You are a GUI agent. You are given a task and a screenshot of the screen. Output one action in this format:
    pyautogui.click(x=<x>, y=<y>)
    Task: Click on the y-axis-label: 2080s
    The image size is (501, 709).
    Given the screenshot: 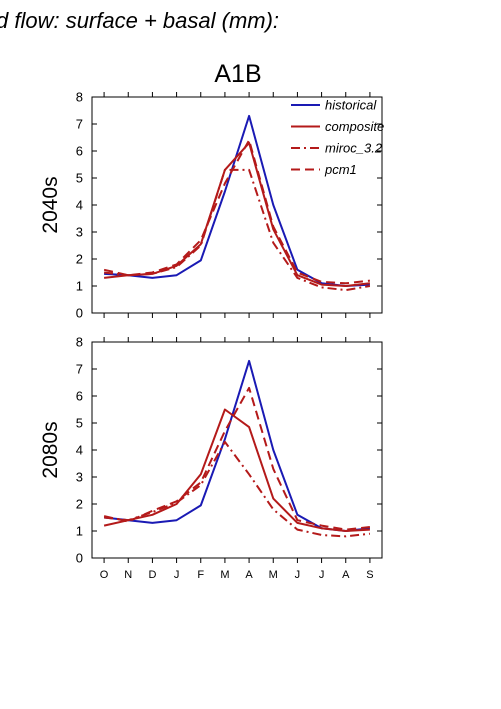 What is the action you would take?
    pyautogui.click(x=50, y=449)
    